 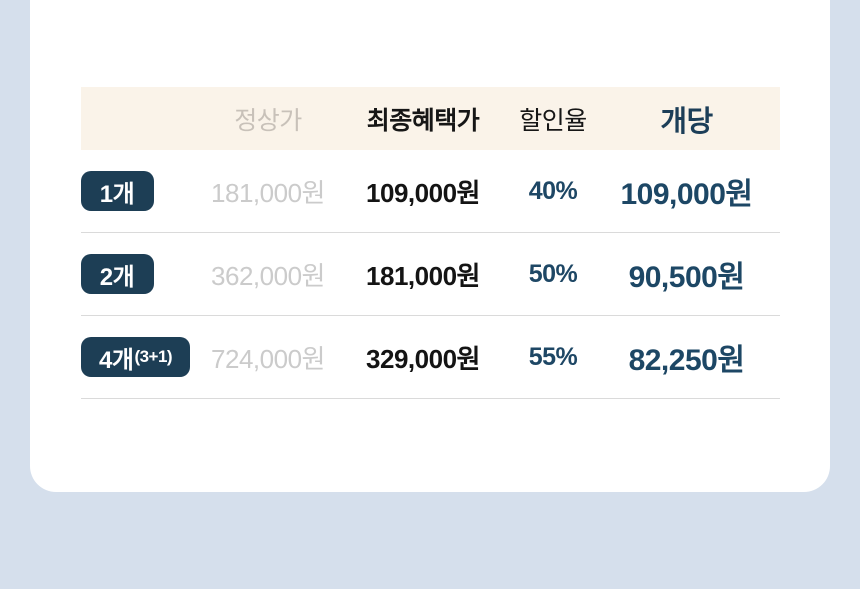 I want to click on per-unit-price-value: 90,500원, so click(x=686, y=277).